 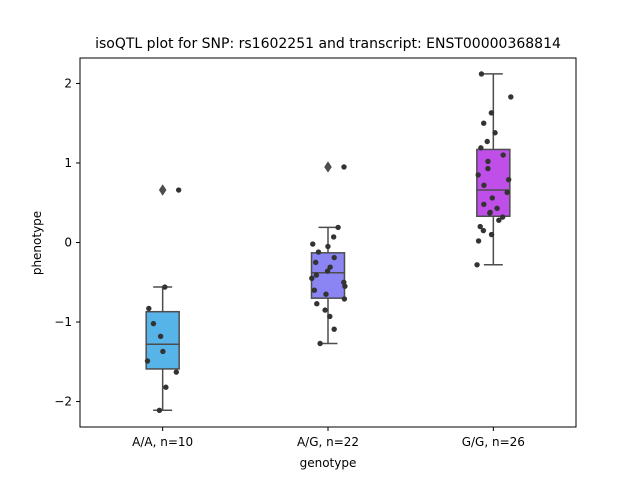 What do you see at coordinates (68, 83) in the screenshot?
I see `y-tick-label: 2` at bounding box center [68, 83].